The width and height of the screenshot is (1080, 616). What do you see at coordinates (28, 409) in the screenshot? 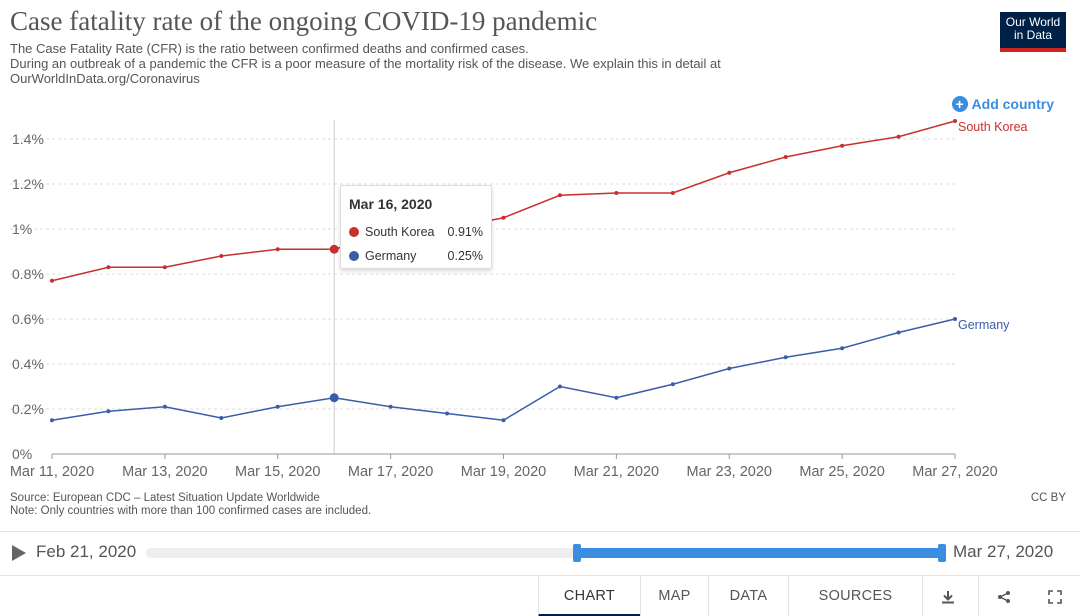
I see `y-tick-label: 0.2%` at bounding box center [28, 409].